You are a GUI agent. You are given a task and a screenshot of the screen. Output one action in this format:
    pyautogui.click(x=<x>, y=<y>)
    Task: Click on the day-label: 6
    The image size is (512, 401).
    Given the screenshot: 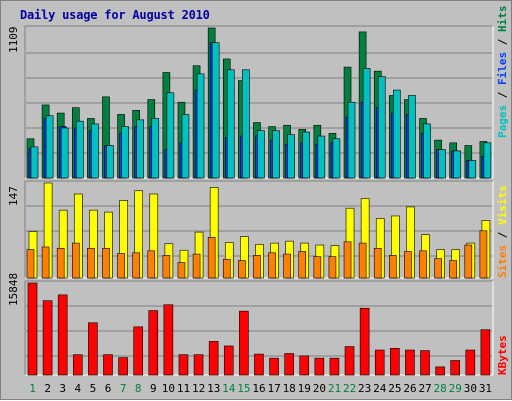 What is the action you would take?
    pyautogui.click(x=108, y=388)
    